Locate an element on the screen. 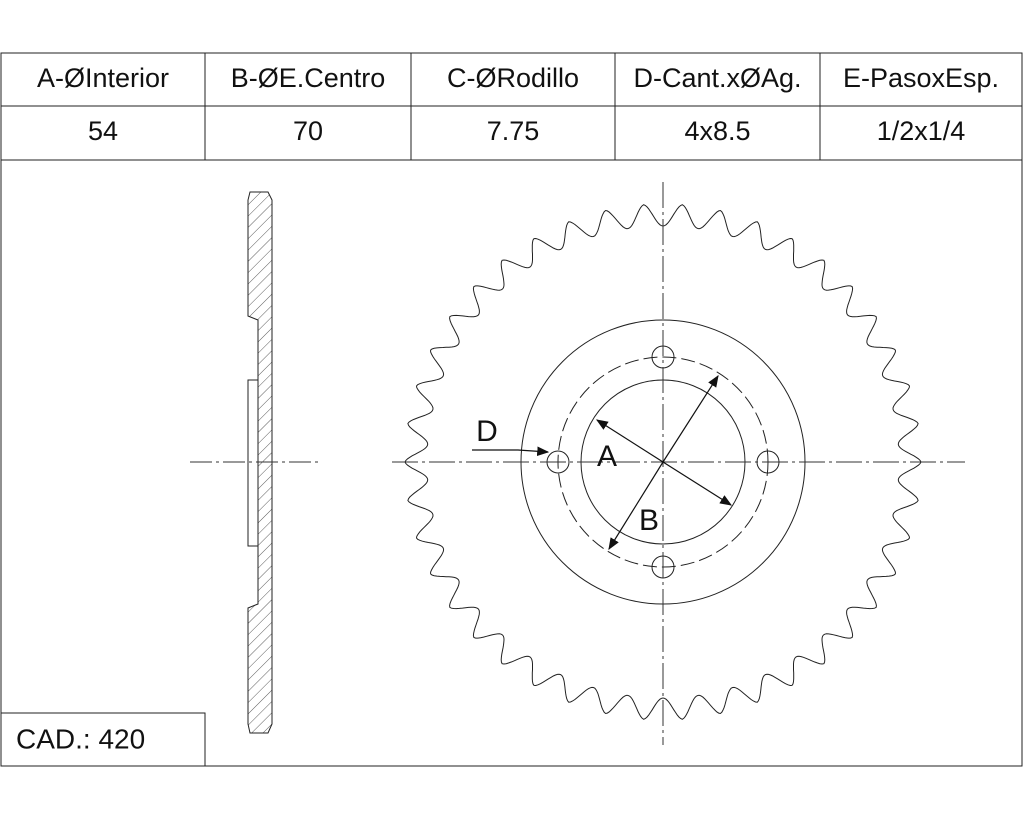 This screenshot has width=1024, height=819. label-d: D is located at coordinates (487, 431).